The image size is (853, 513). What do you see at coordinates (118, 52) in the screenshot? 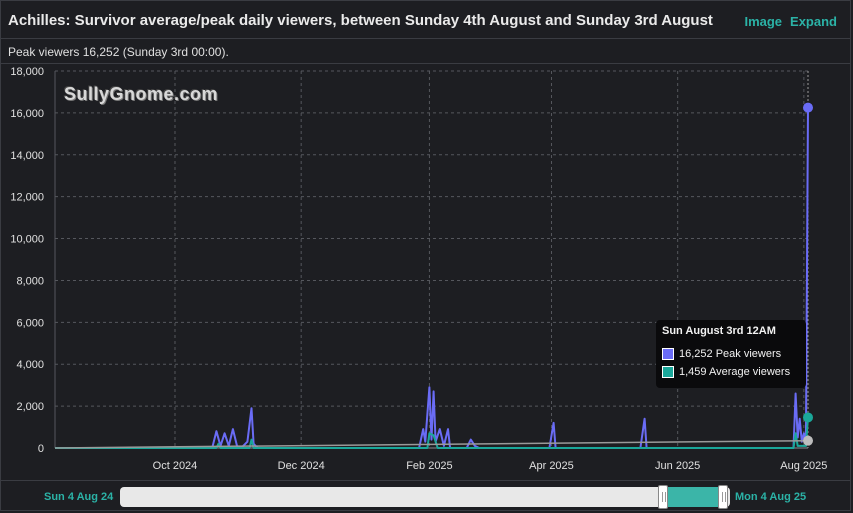
I see `chart-subtitle: Peak viewers 16,252 (Sunday 3rd 00:00).` at bounding box center [118, 52].